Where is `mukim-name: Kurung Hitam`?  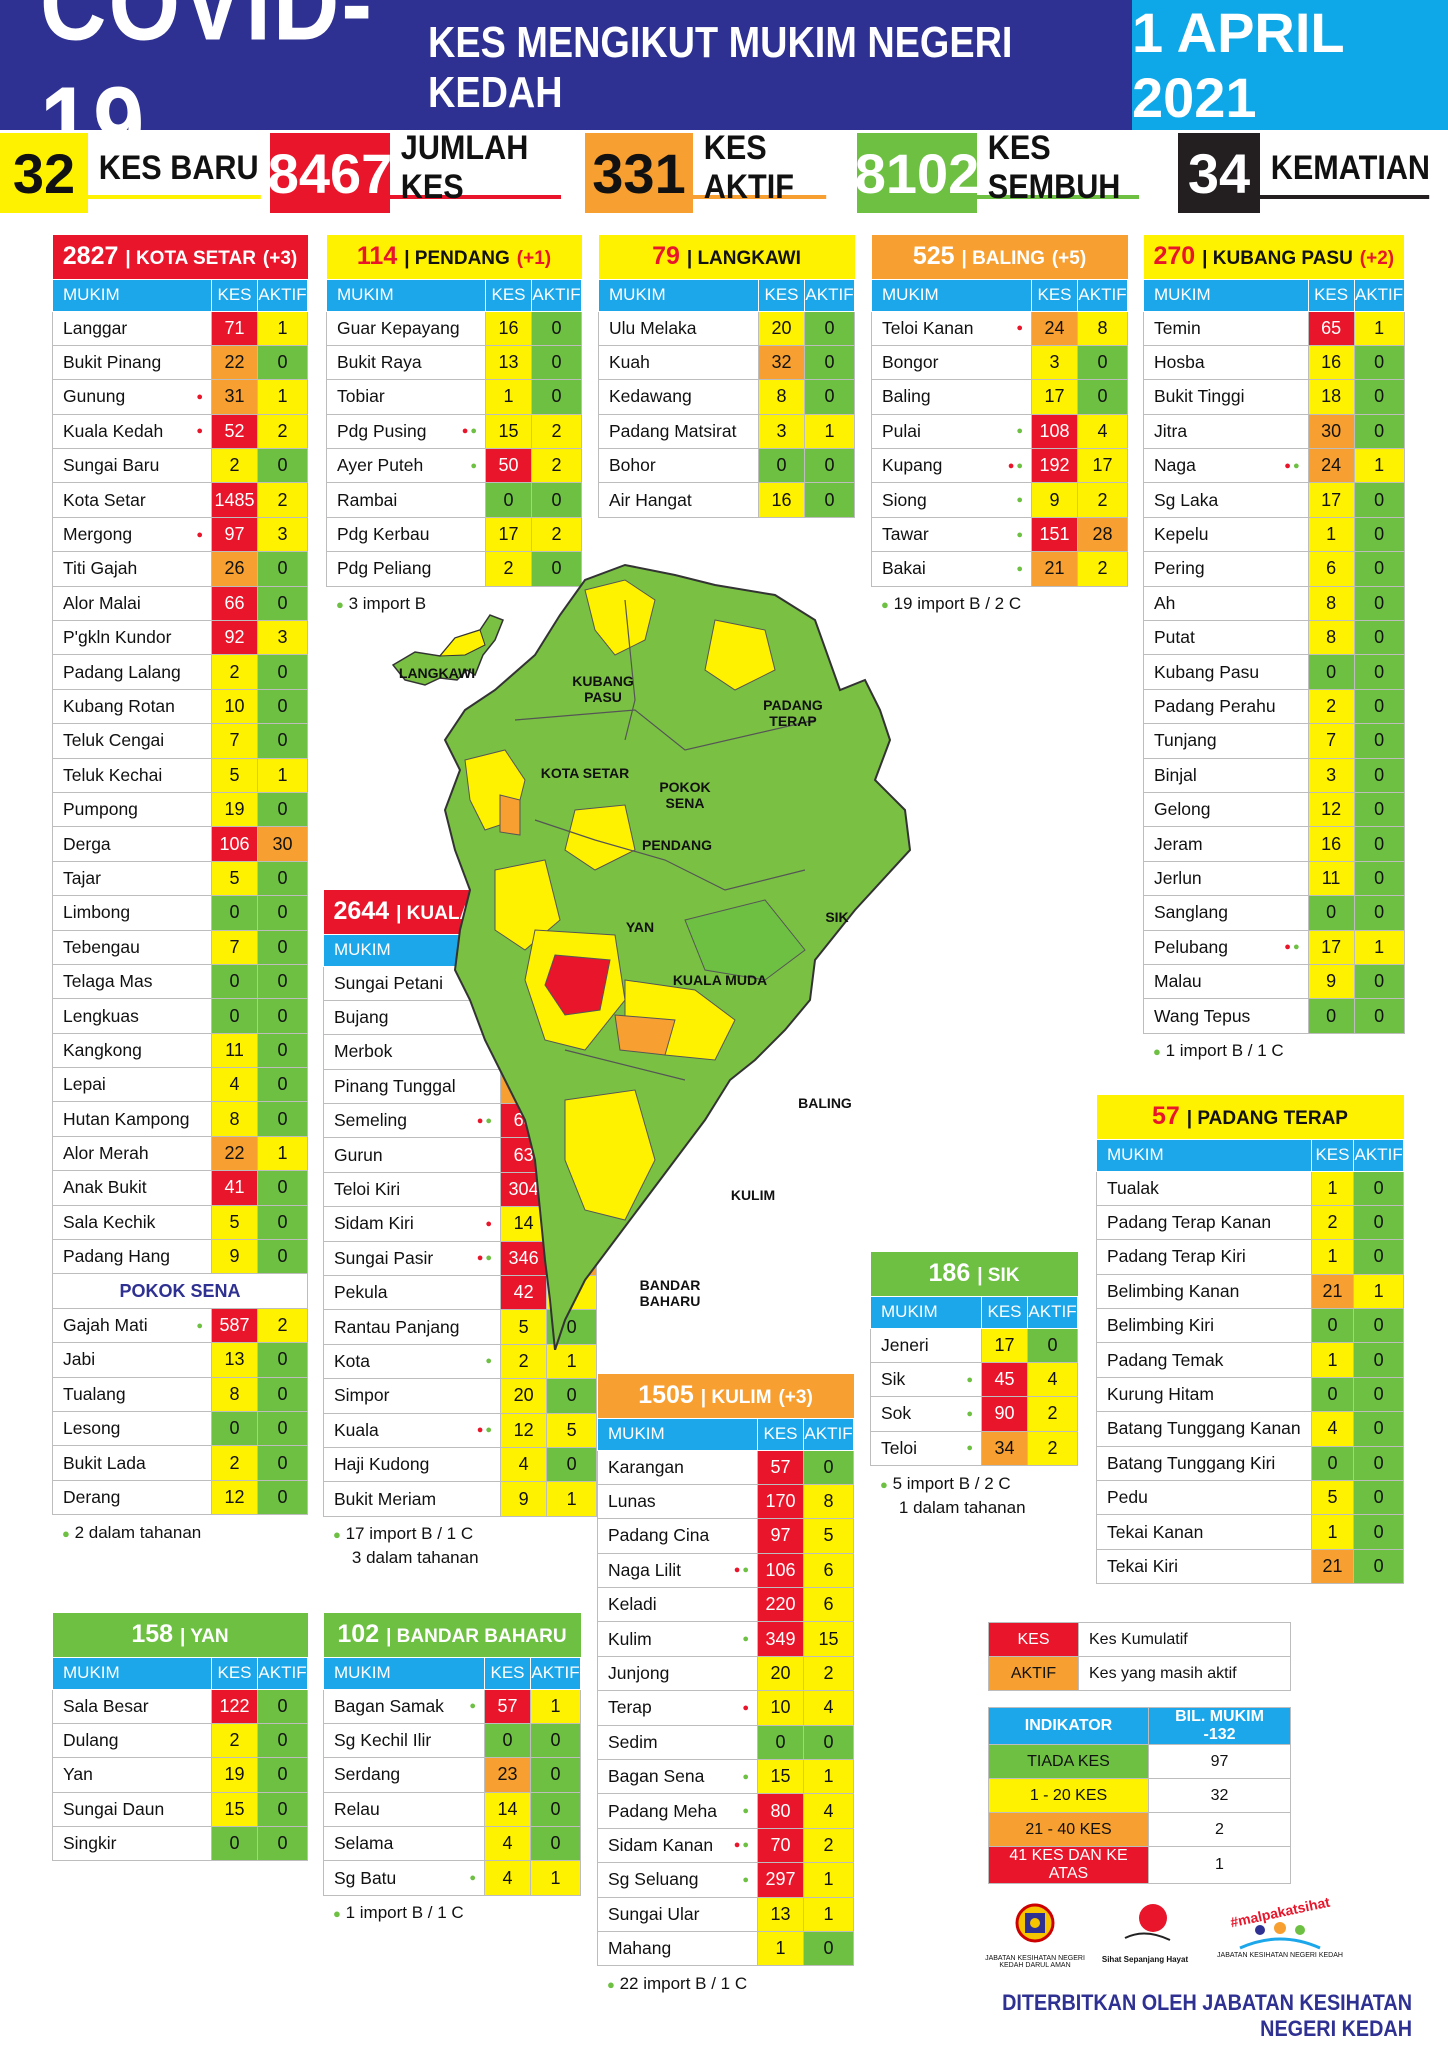 mukim-name: Kurung Hitam is located at coordinates (1204, 1394).